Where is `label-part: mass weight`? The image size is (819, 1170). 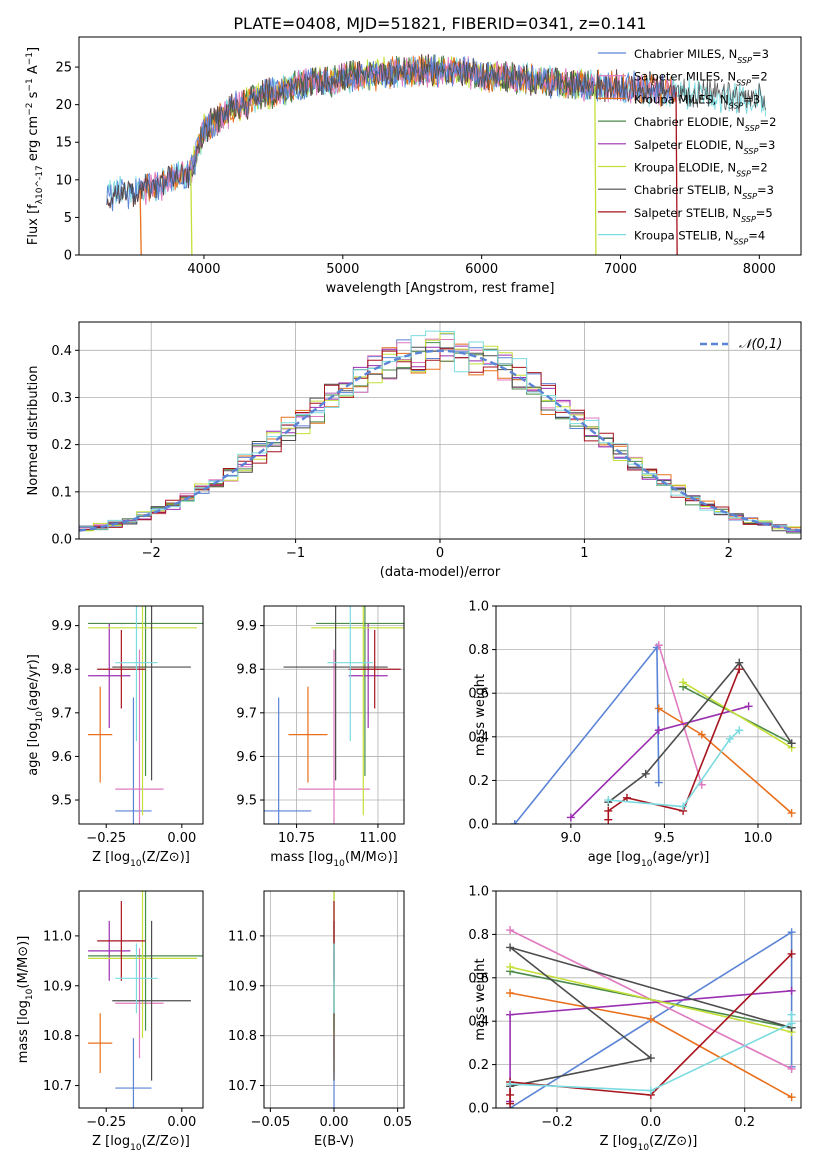
label-part: mass weight is located at coordinates (480, 715).